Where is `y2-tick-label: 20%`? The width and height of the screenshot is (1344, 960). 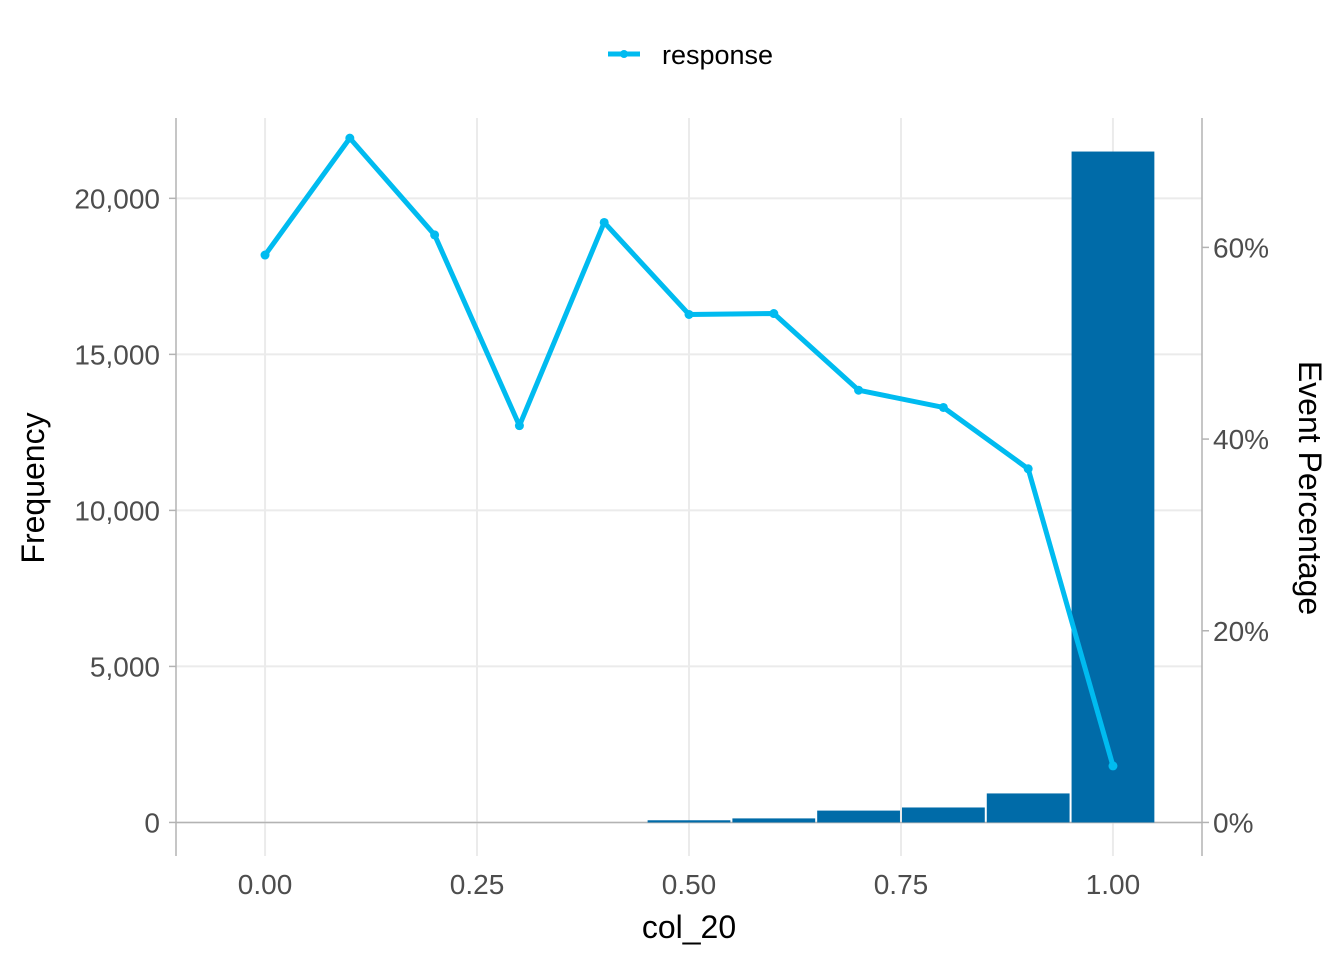 y2-tick-label: 20% is located at coordinates (1241, 631).